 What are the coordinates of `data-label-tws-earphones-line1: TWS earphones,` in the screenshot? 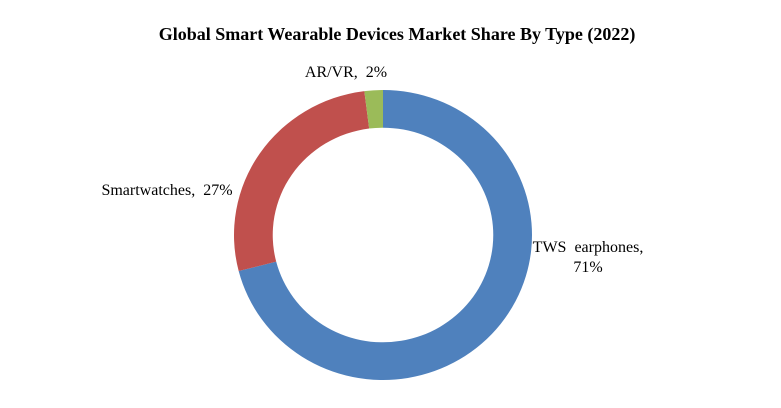 It's located at (588, 247).